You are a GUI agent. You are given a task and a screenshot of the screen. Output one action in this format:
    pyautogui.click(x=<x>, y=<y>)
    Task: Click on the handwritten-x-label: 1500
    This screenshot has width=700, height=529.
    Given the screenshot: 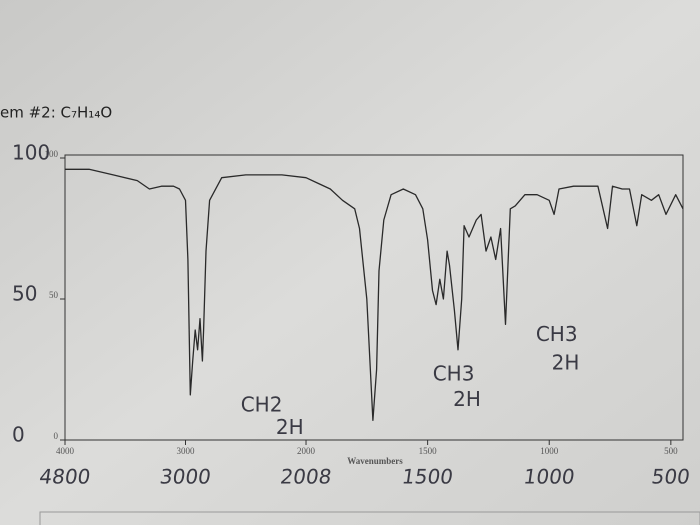 What is the action you would take?
    pyautogui.click(x=427, y=477)
    